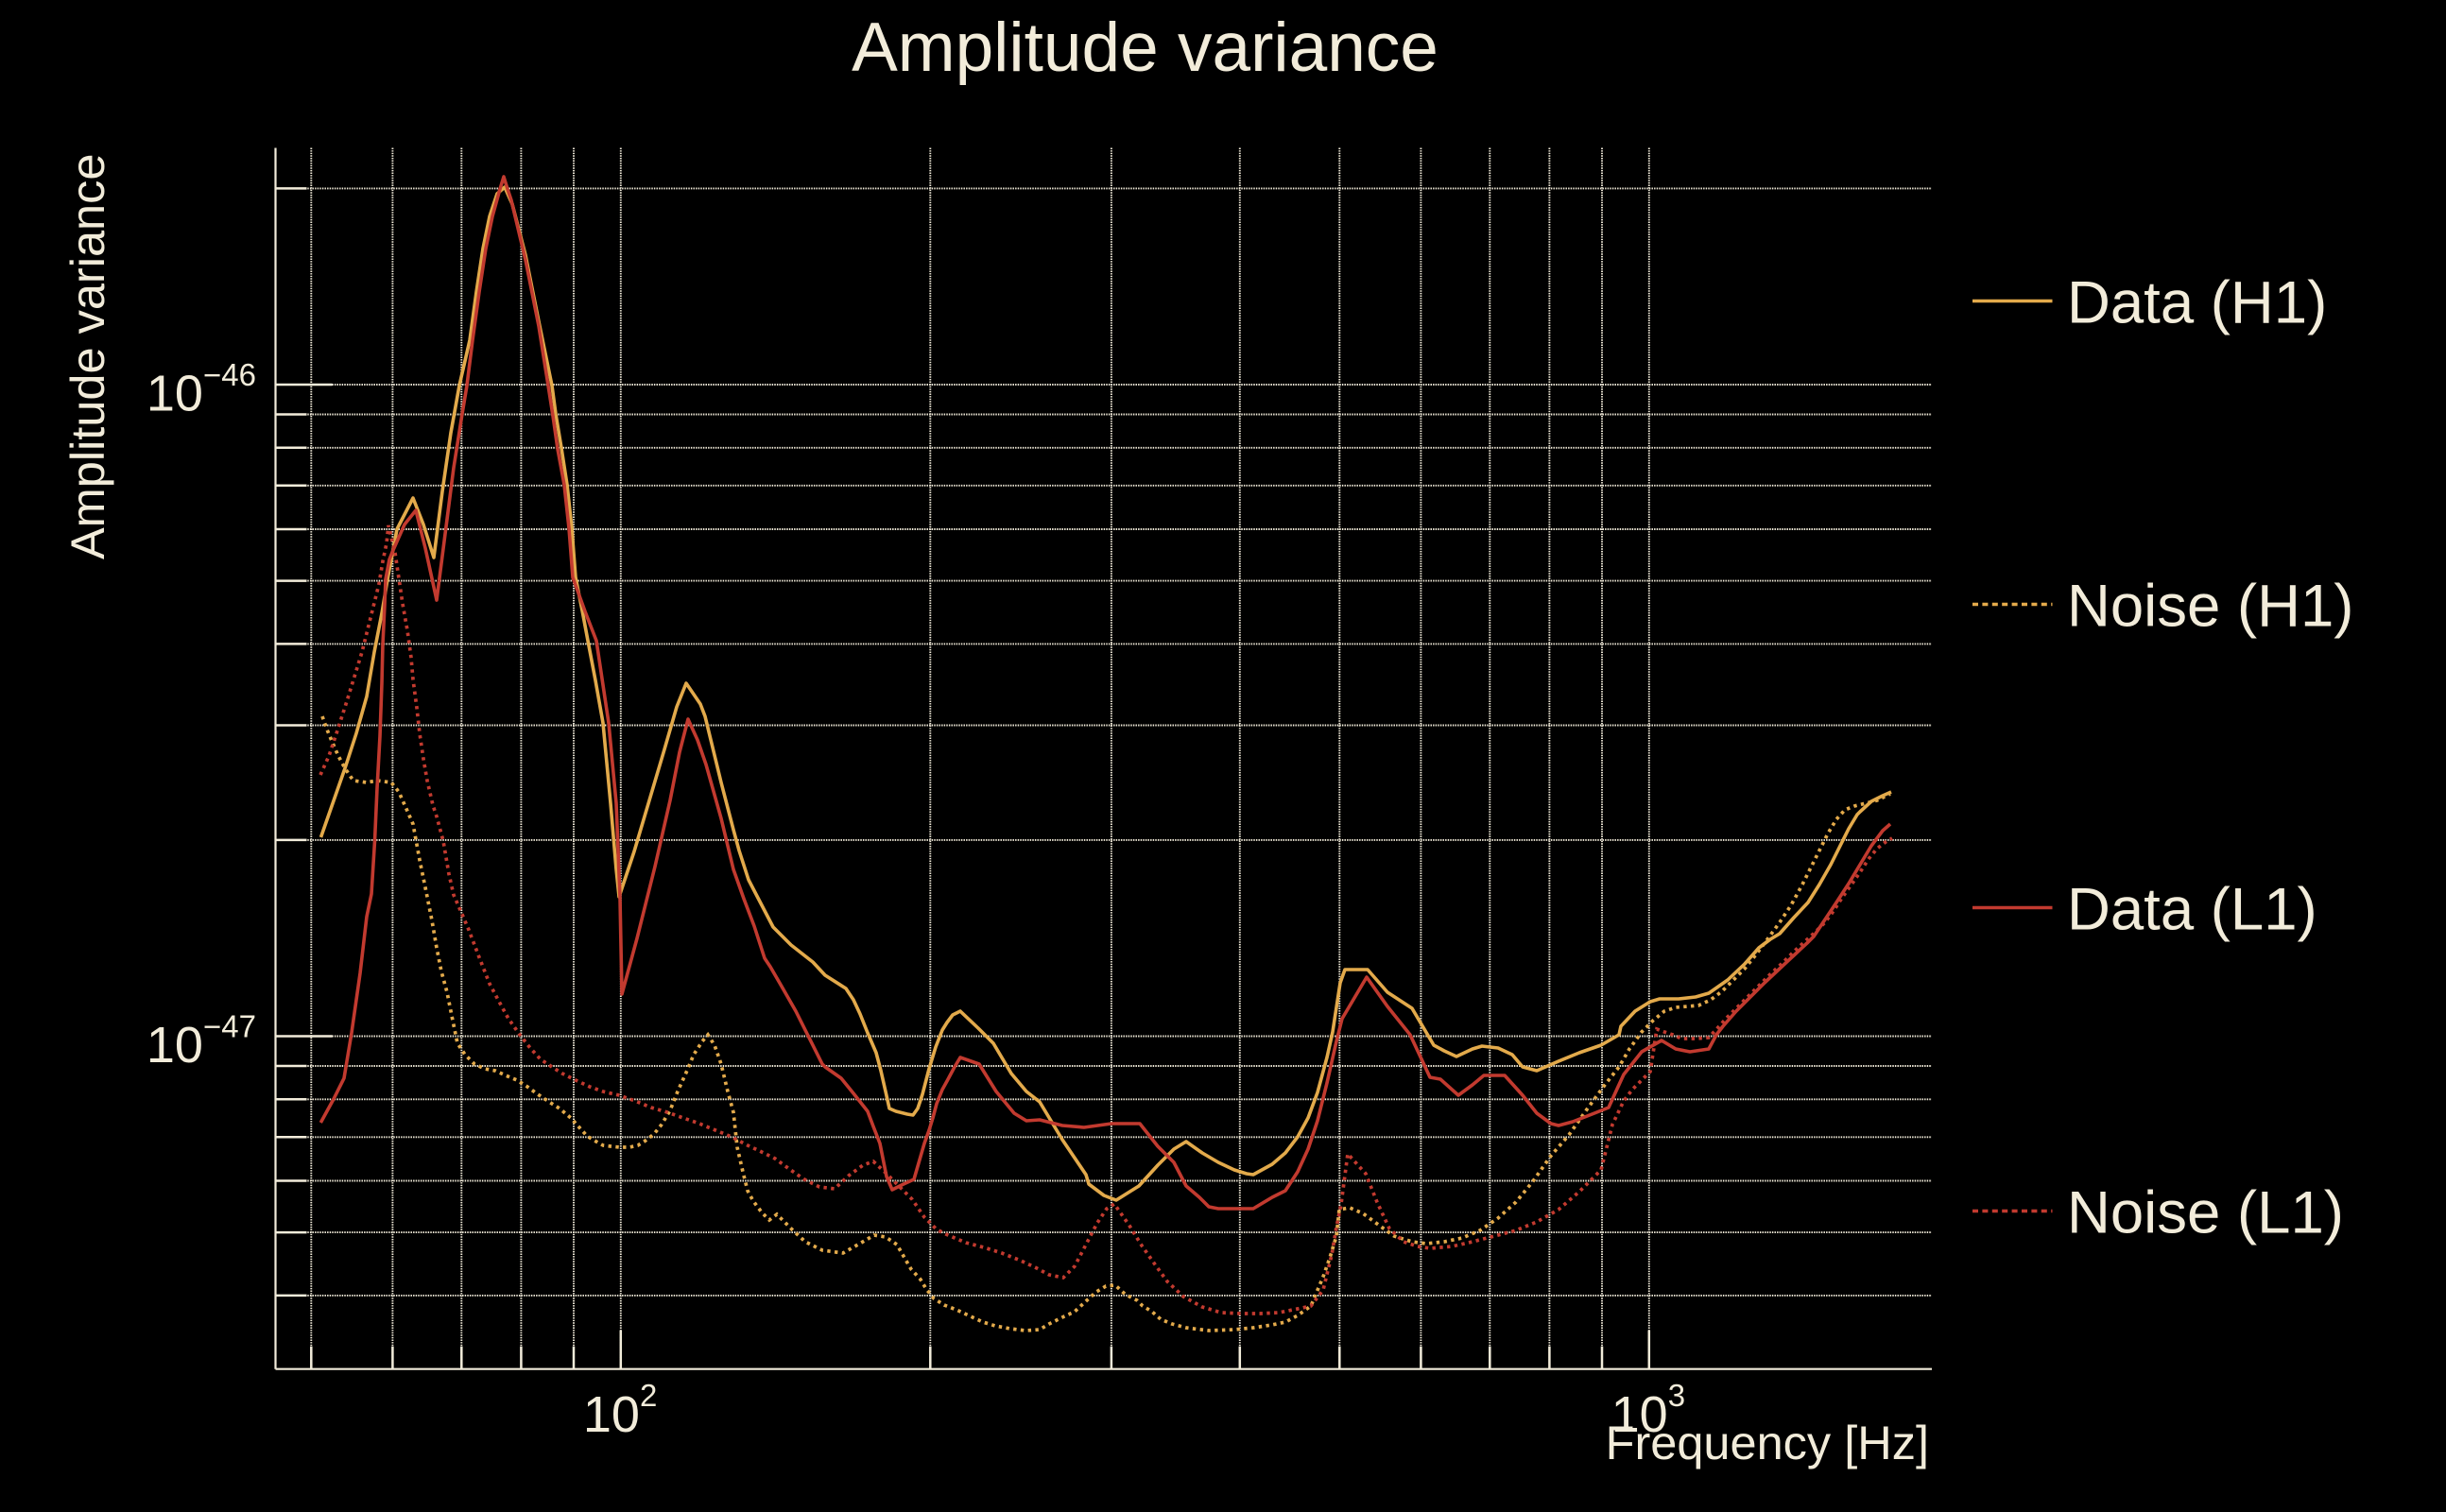  What do you see at coordinates (648, 1395) in the screenshot?
I see `svg-text: 2` at bounding box center [648, 1395].